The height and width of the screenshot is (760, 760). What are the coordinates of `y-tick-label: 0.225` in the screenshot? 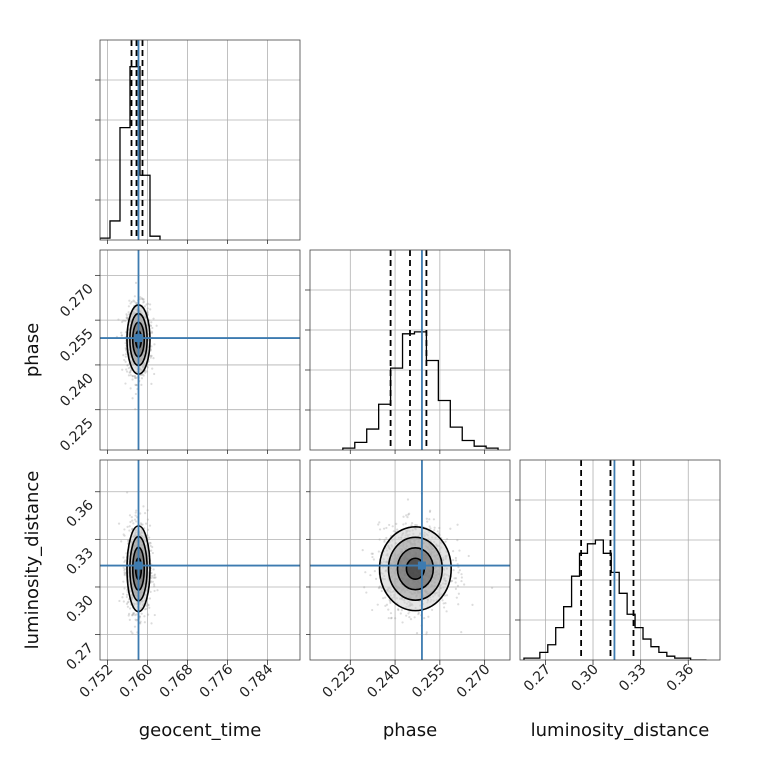 It's located at (77, 435).